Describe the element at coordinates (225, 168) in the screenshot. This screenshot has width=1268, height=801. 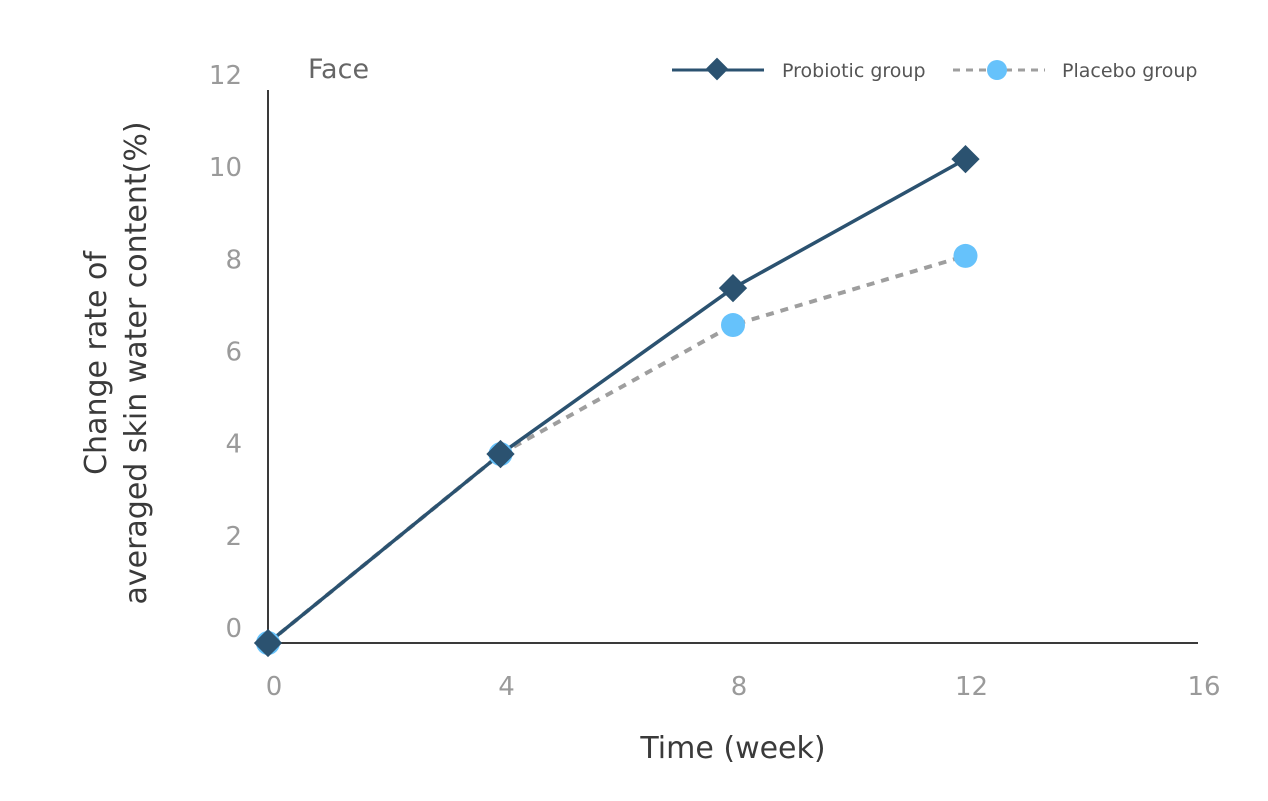
I see `y-tick-label: 10` at that location.